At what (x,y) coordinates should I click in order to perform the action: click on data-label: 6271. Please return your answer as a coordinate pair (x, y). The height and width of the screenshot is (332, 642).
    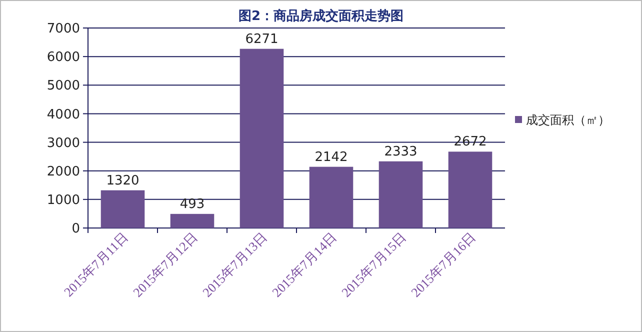
    Looking at the image, I should click on (261, 39).